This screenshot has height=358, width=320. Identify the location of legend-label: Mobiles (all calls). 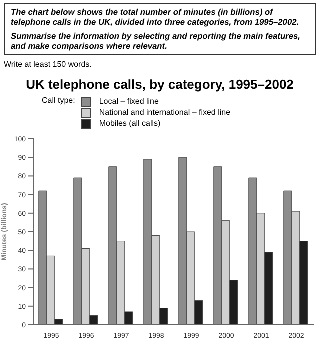
(130, 123).